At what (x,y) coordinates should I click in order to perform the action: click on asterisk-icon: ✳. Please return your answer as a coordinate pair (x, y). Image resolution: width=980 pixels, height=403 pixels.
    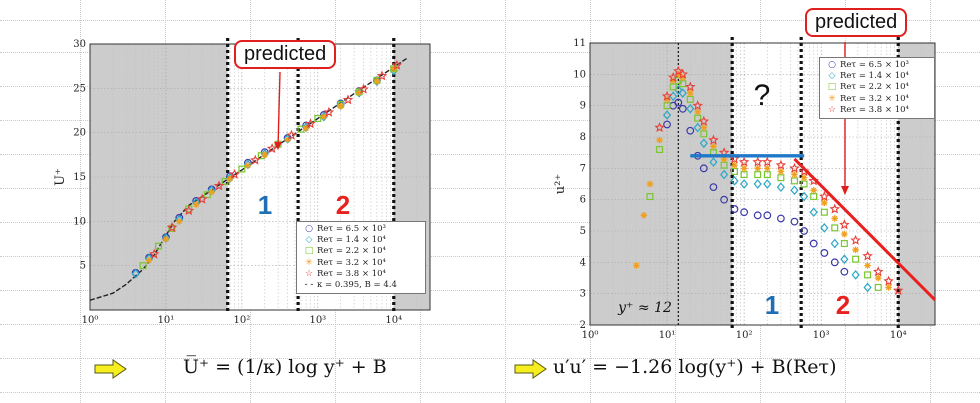
    Looking at the image, I should click on (832, 98).